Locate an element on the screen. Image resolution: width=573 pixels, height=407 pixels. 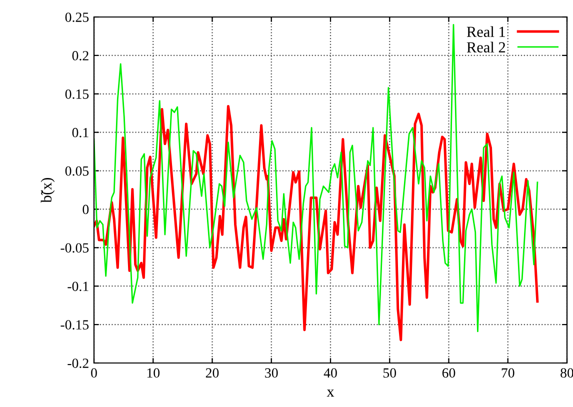
x-tick-label: 70 is located at coordinates (508, 373).